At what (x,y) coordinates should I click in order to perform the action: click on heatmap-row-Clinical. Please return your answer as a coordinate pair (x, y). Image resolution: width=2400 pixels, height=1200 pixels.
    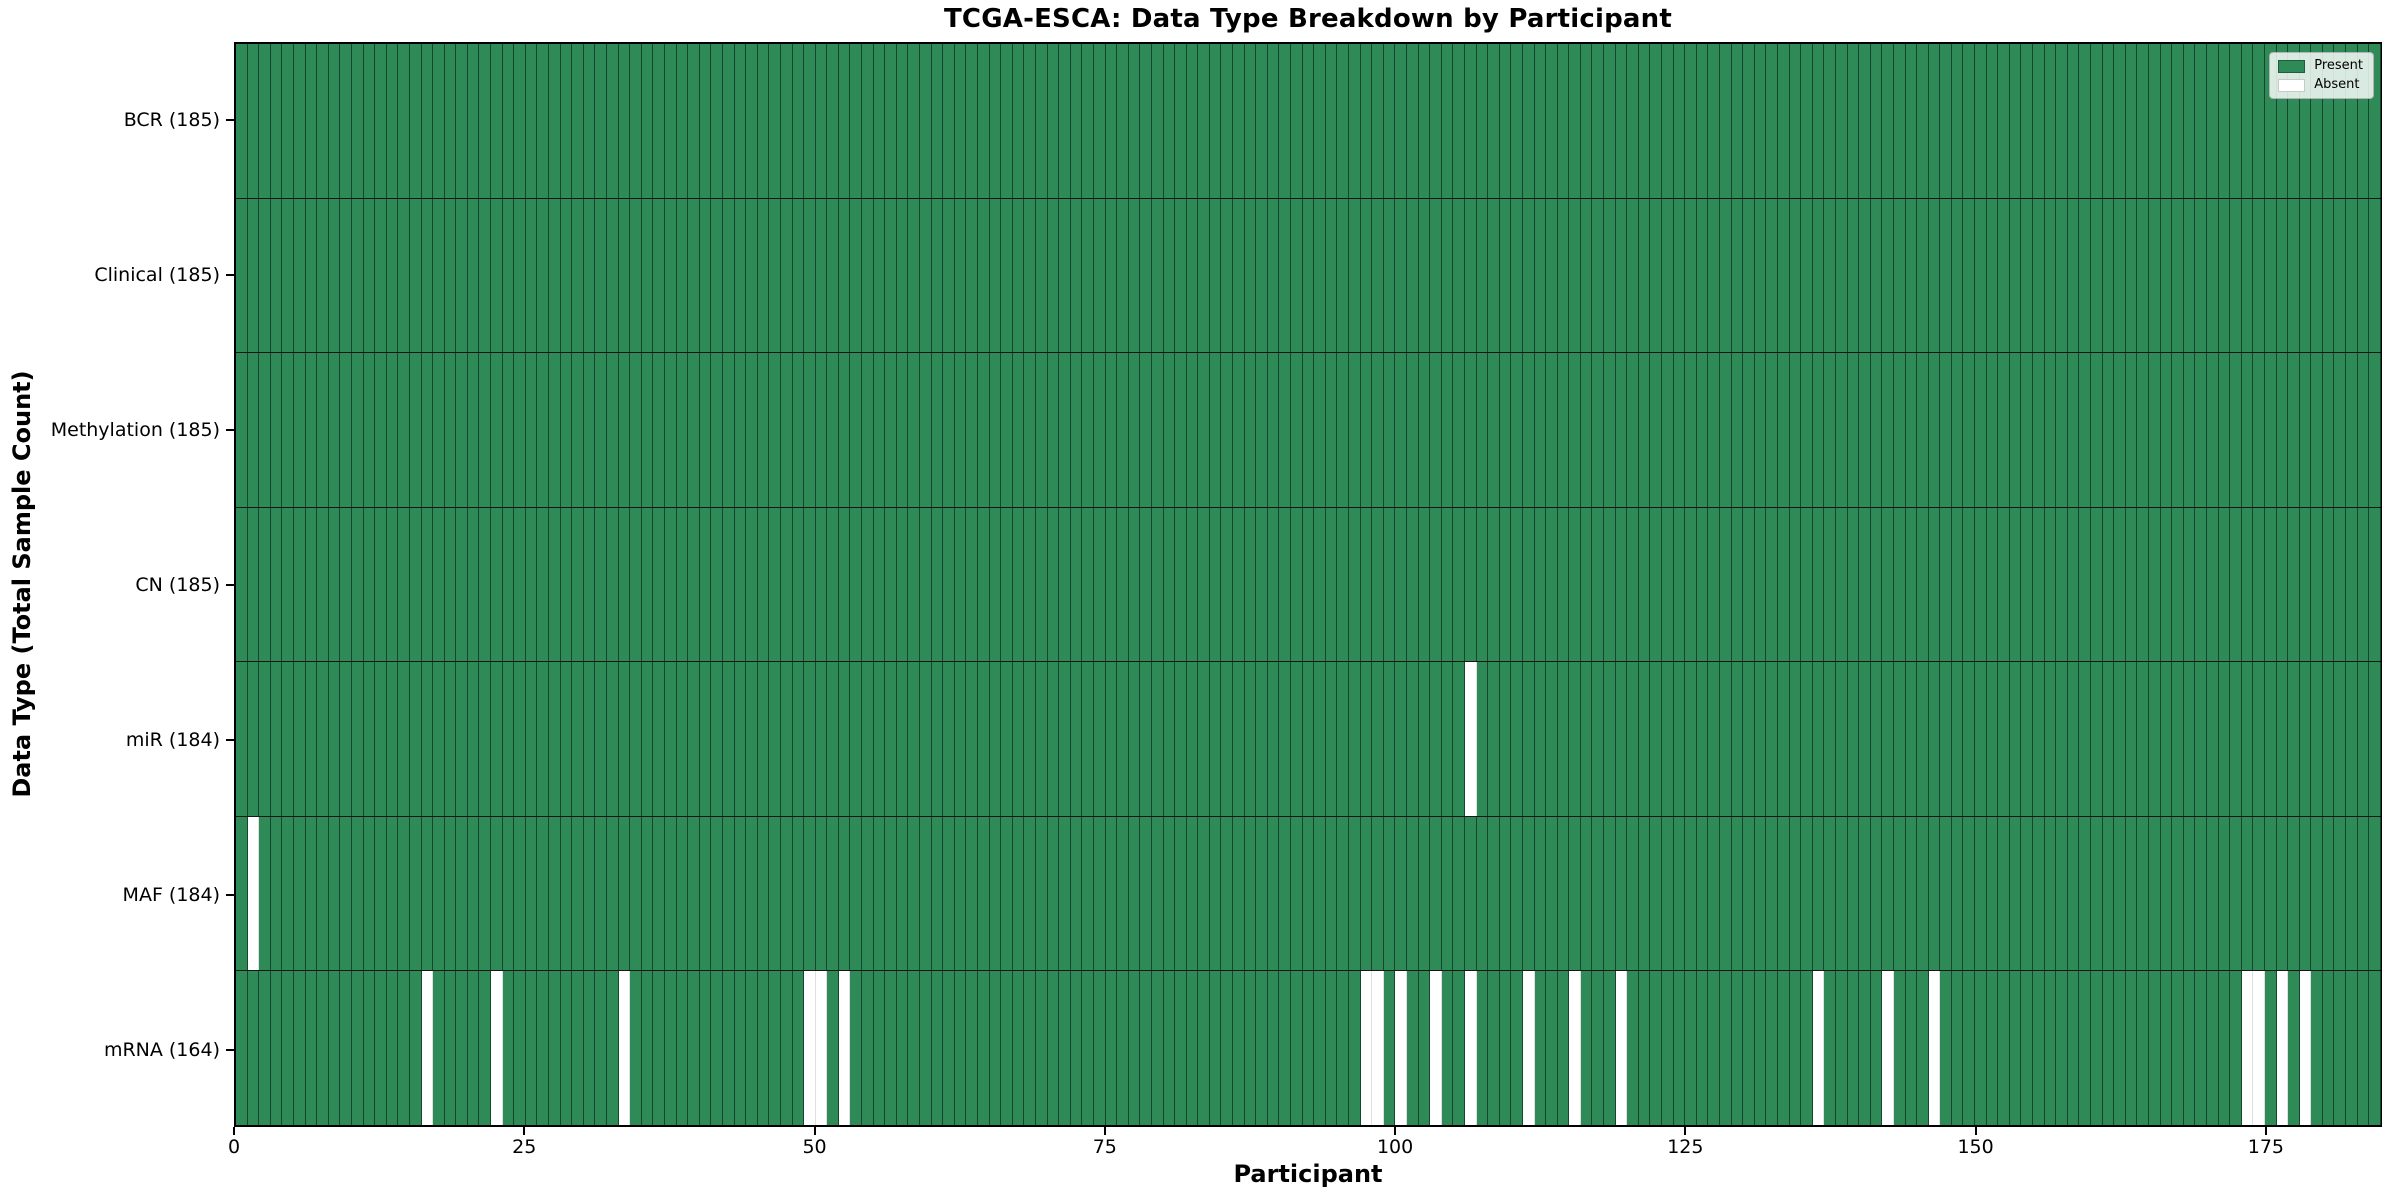
    Looking at the image, I should click on (1308, 276).